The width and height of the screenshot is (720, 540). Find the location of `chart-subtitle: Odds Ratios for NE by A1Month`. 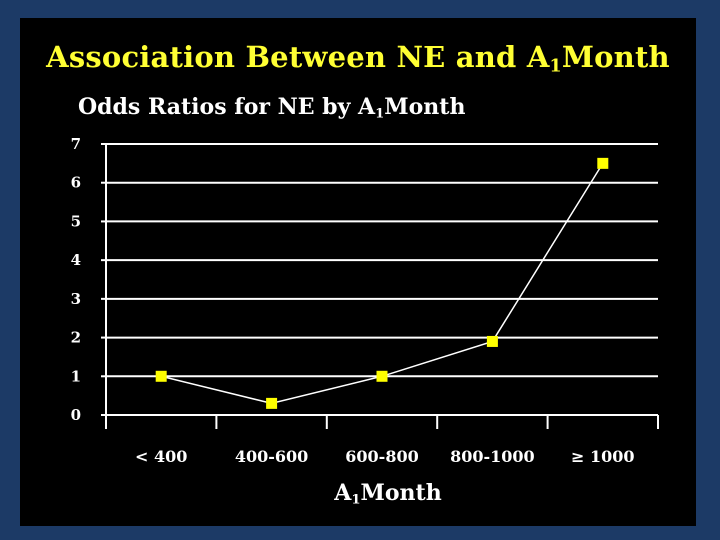

chart-subtitle: Odds Ratios for NE by A1Month is located at coordinates (272, 108).